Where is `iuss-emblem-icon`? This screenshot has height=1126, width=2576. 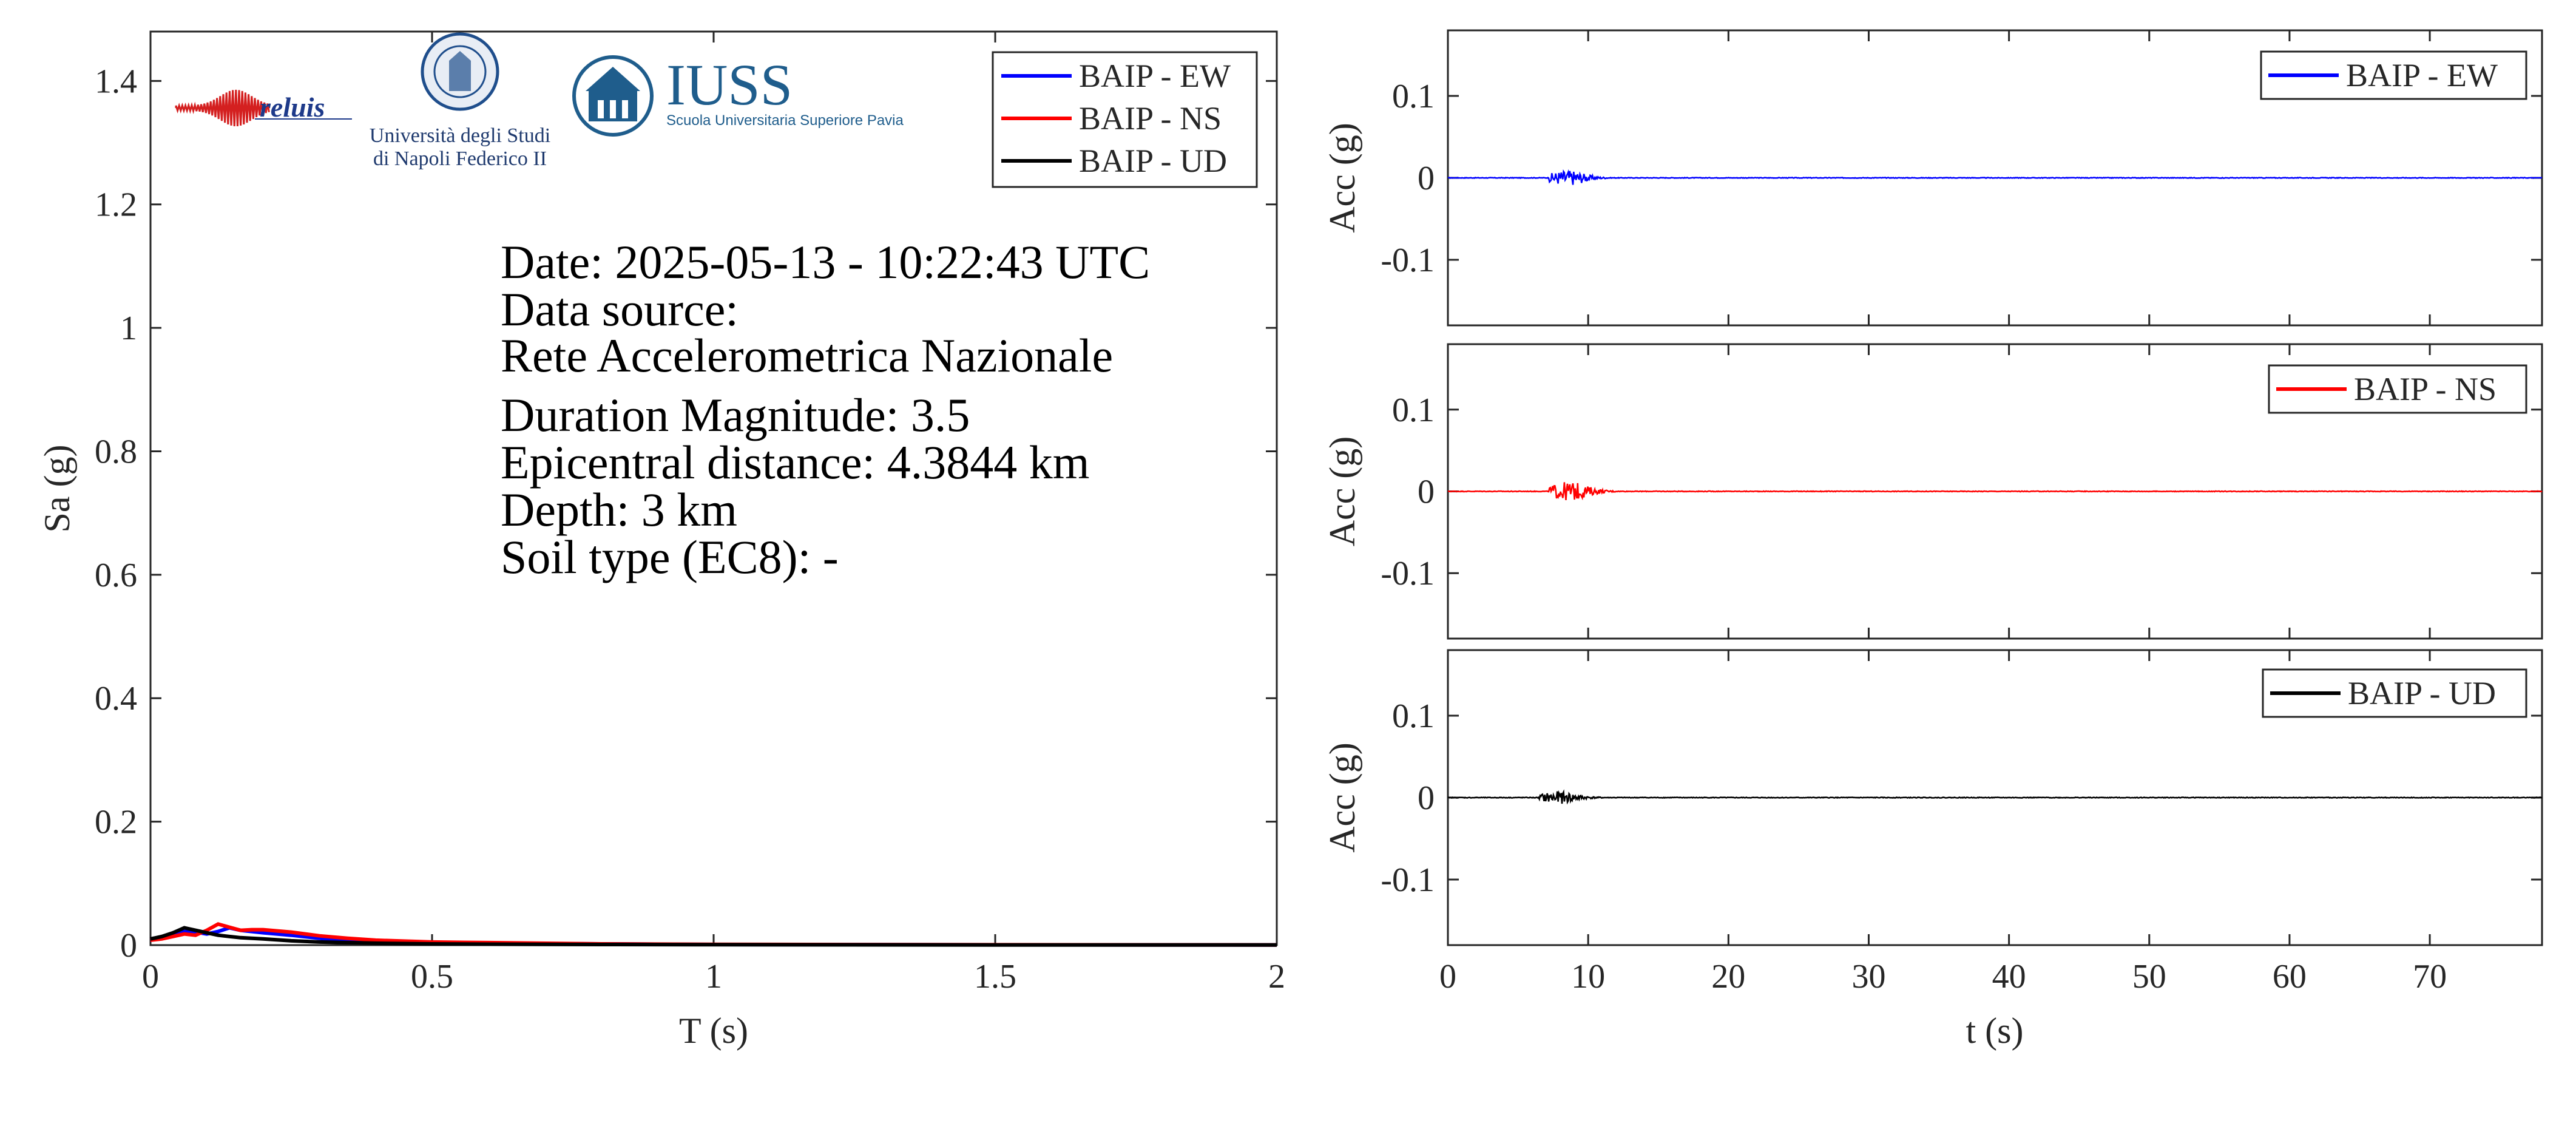
iuss-emblem-icon is located at coordinates (613, 96).